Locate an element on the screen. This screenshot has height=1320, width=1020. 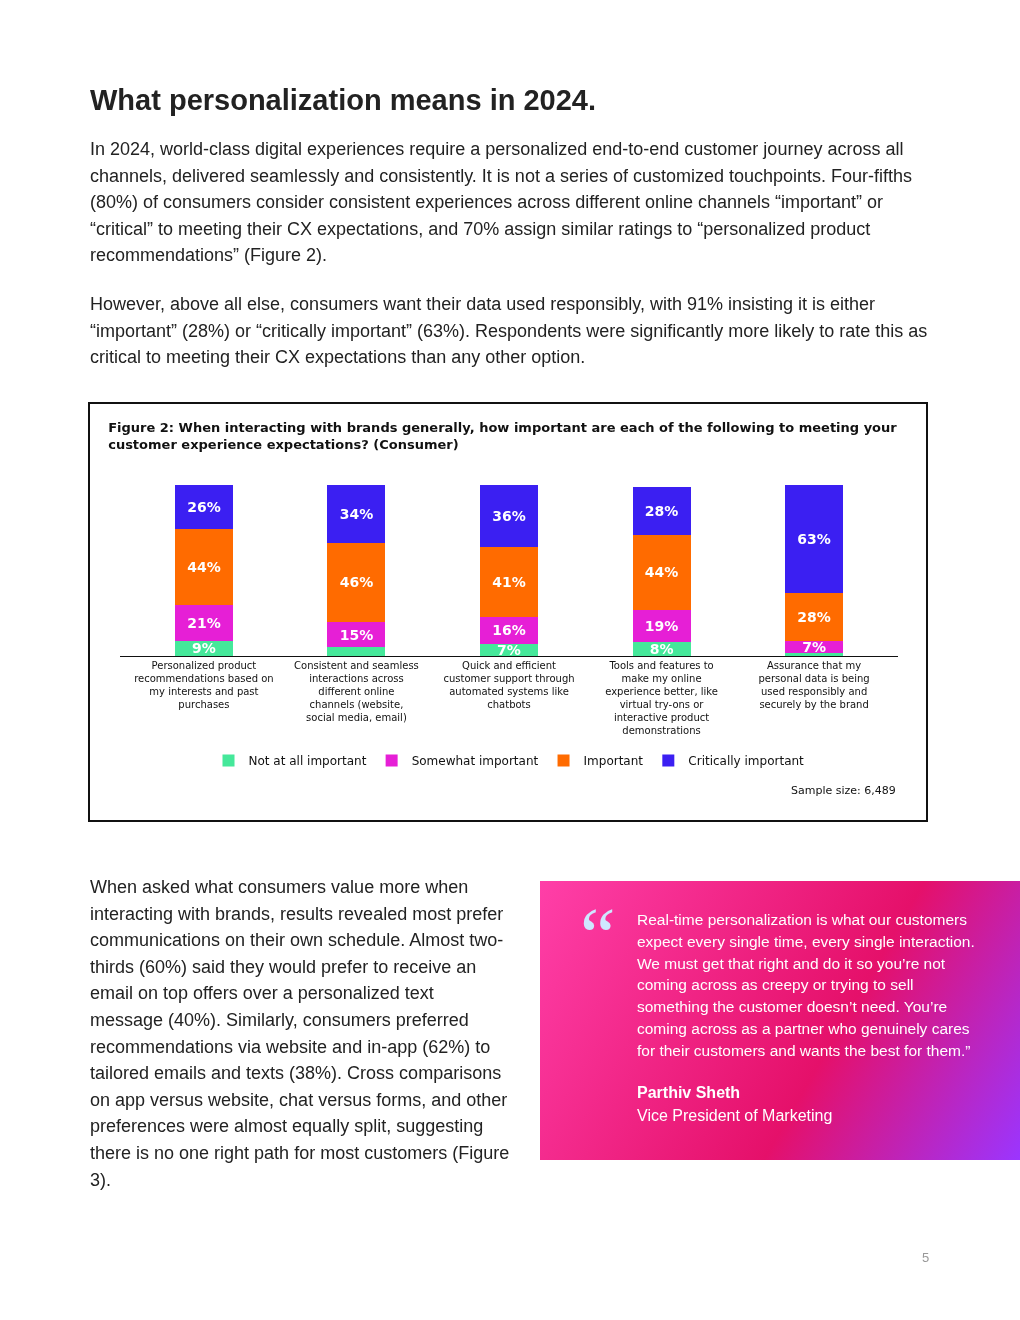
x-tick-label: Assurance that my personal data is being used responsibly and securely by the brand is located at coordinates (814, 685).